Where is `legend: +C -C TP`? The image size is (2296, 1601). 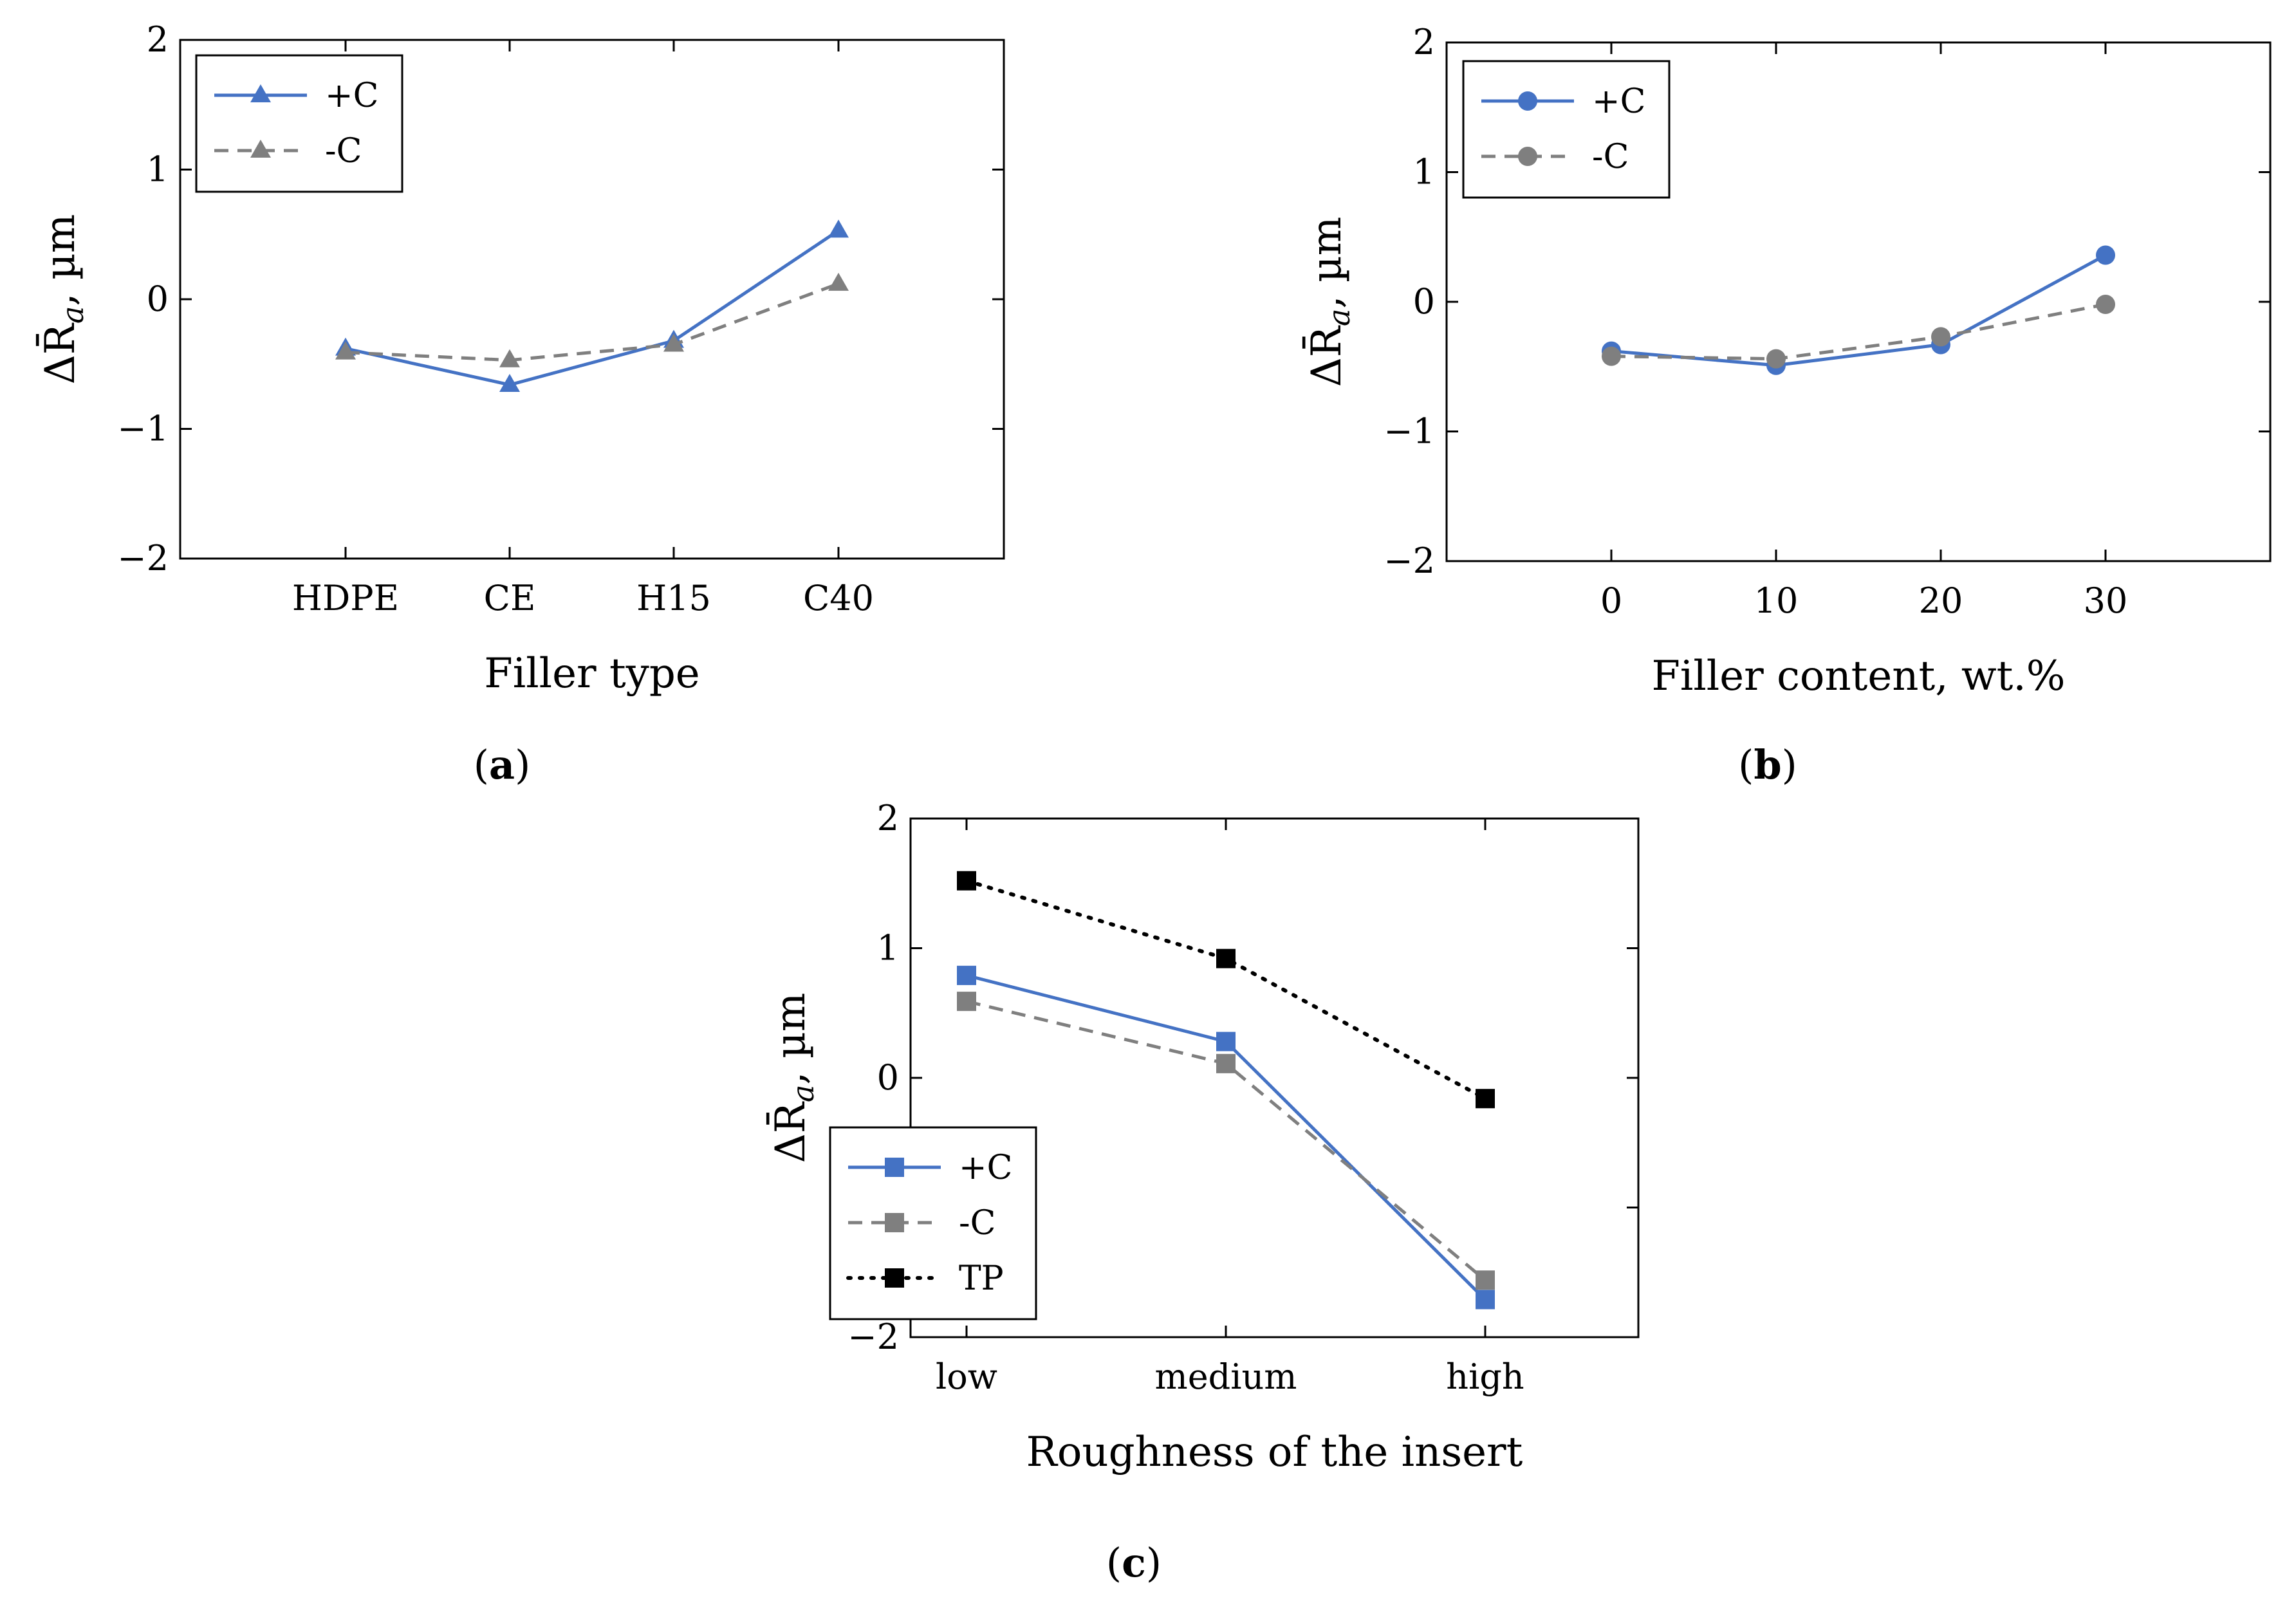
legend: +C -C TP is located at coordinates (933, 1223).